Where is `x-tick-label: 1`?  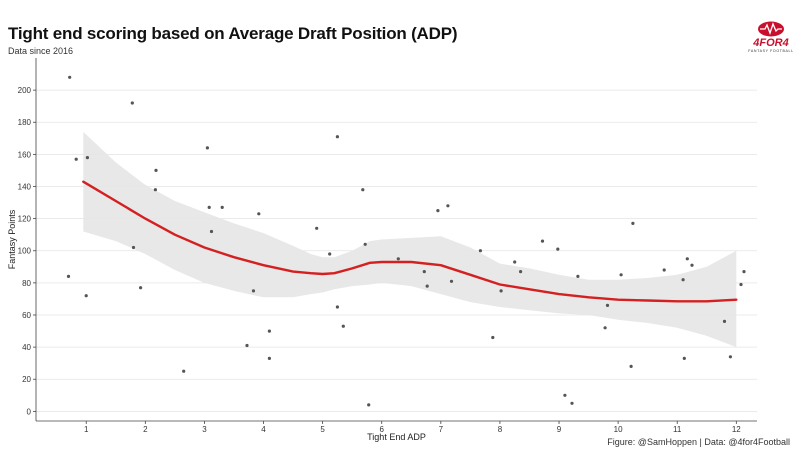
x-tick-label: 1 is located at coordinates (86, 429).